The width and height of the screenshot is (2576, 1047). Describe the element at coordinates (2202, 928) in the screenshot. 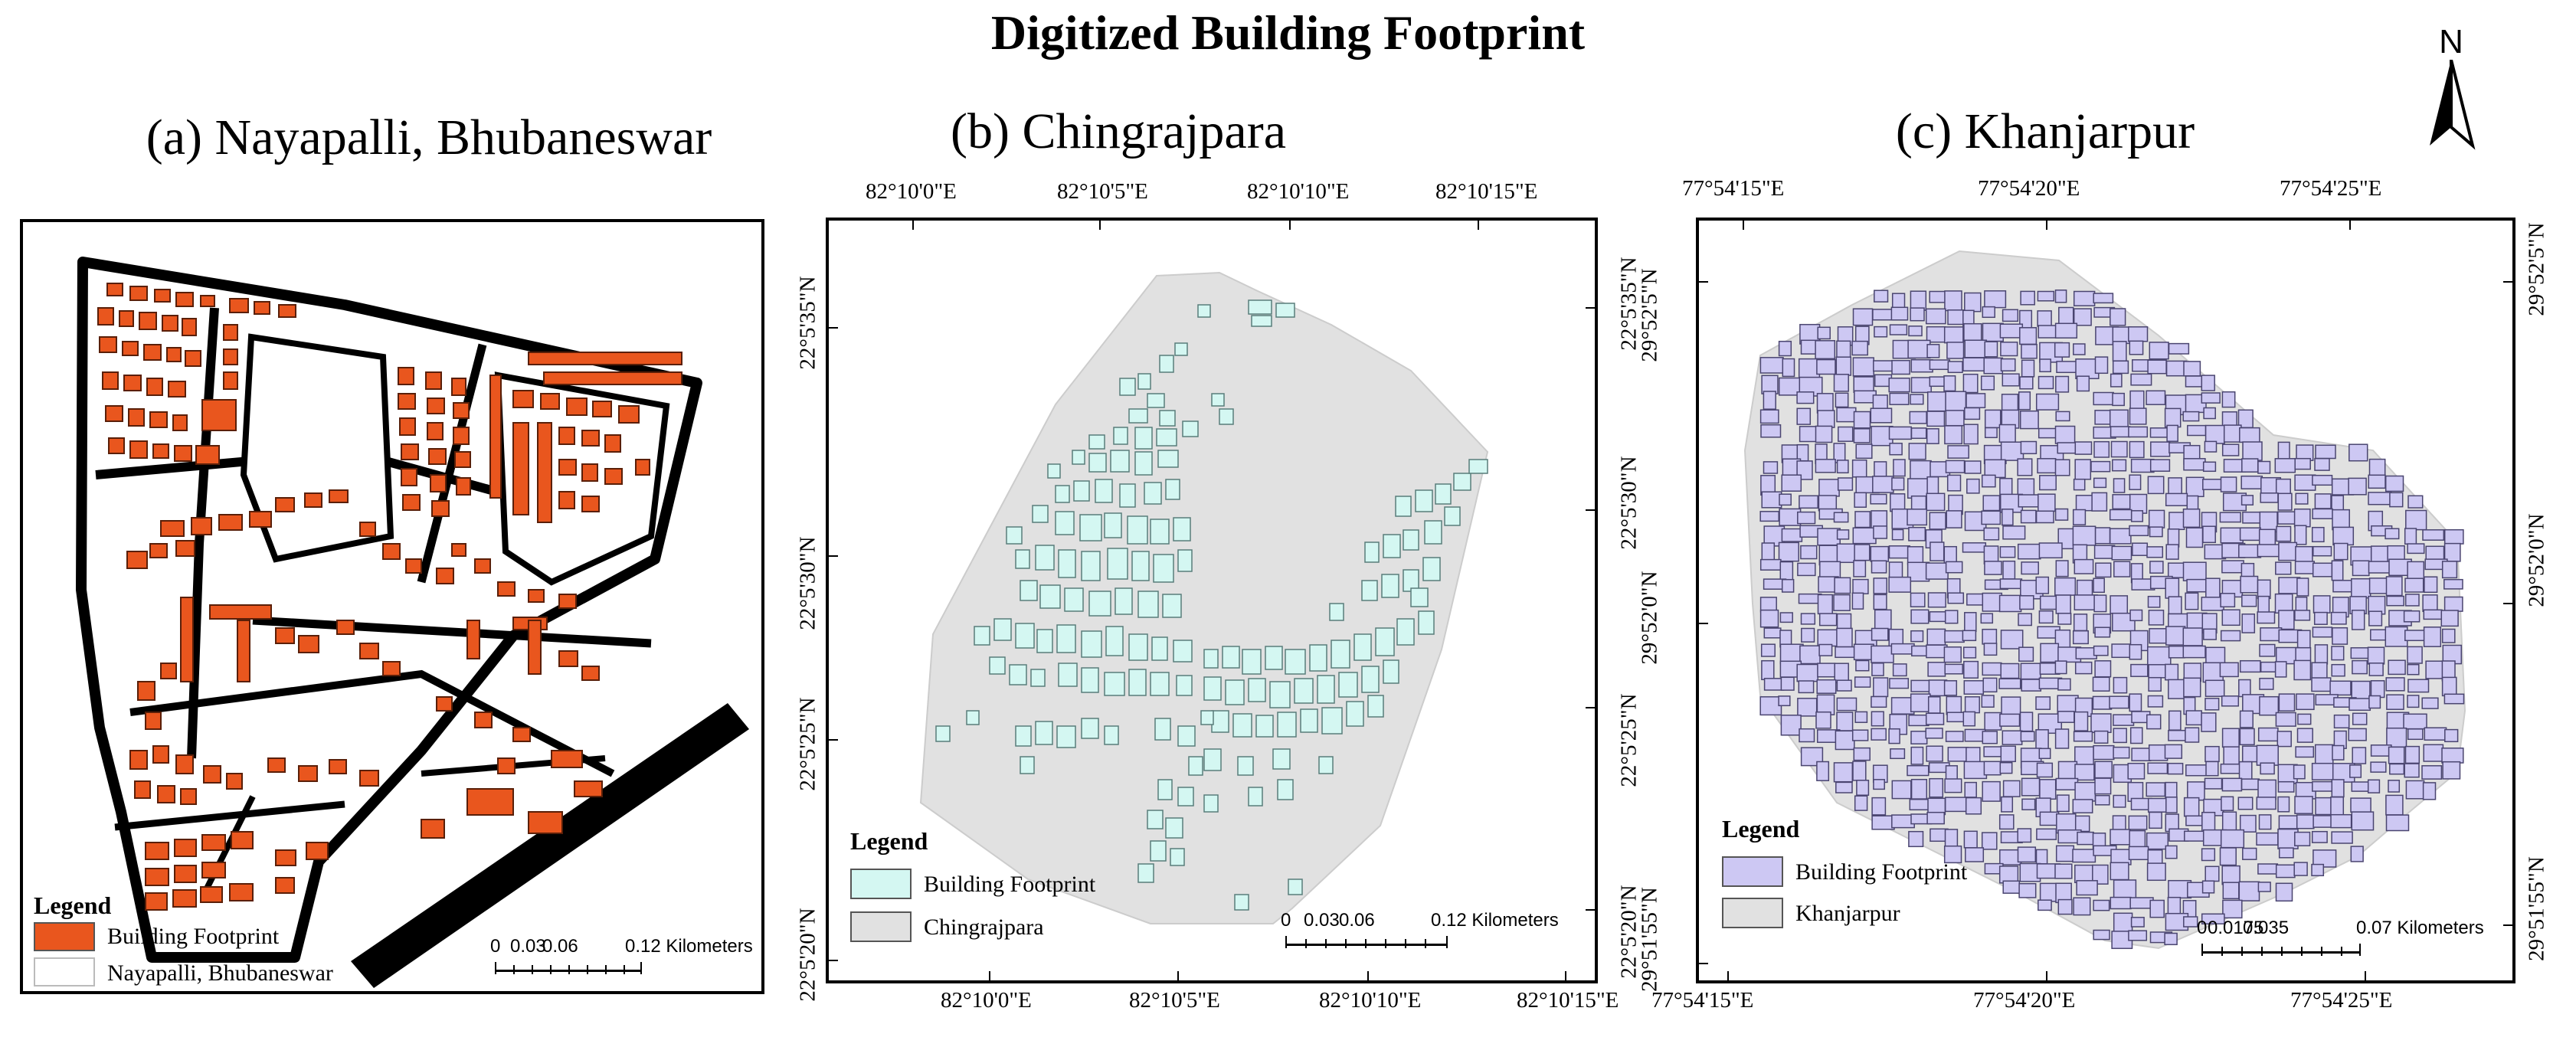

I see `scale-label-0: 0` at that location.